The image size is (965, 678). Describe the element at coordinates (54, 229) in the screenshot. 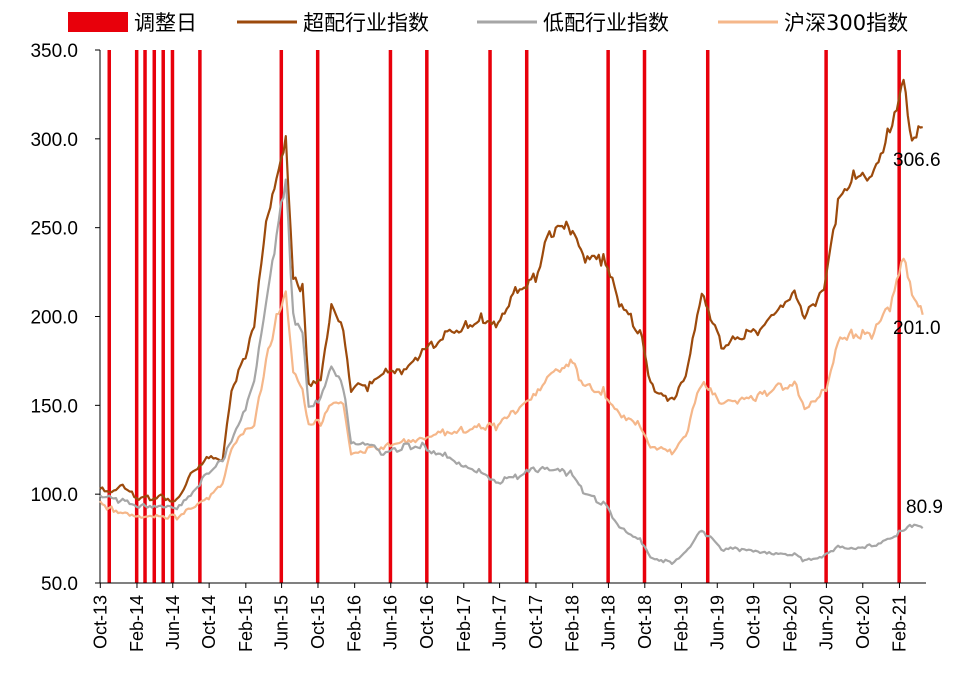

I see `y-tick-label: 250.0` at that location.